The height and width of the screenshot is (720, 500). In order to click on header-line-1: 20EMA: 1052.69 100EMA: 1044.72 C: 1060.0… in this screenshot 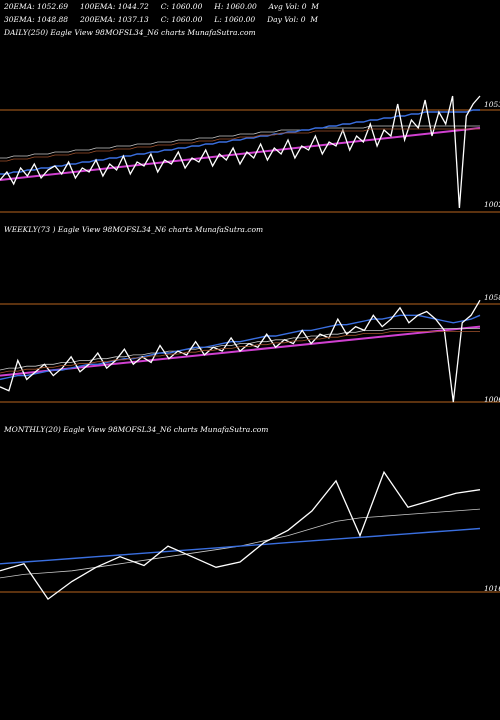, I will do `click(161, 6)`.